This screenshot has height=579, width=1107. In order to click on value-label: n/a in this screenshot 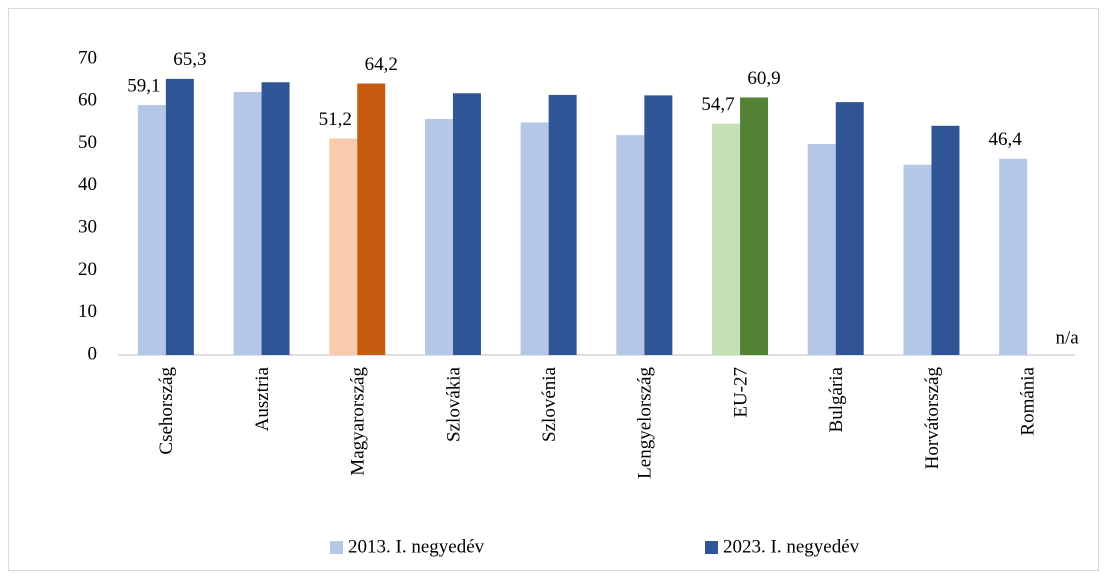, I will do `click(1068, 337)`.